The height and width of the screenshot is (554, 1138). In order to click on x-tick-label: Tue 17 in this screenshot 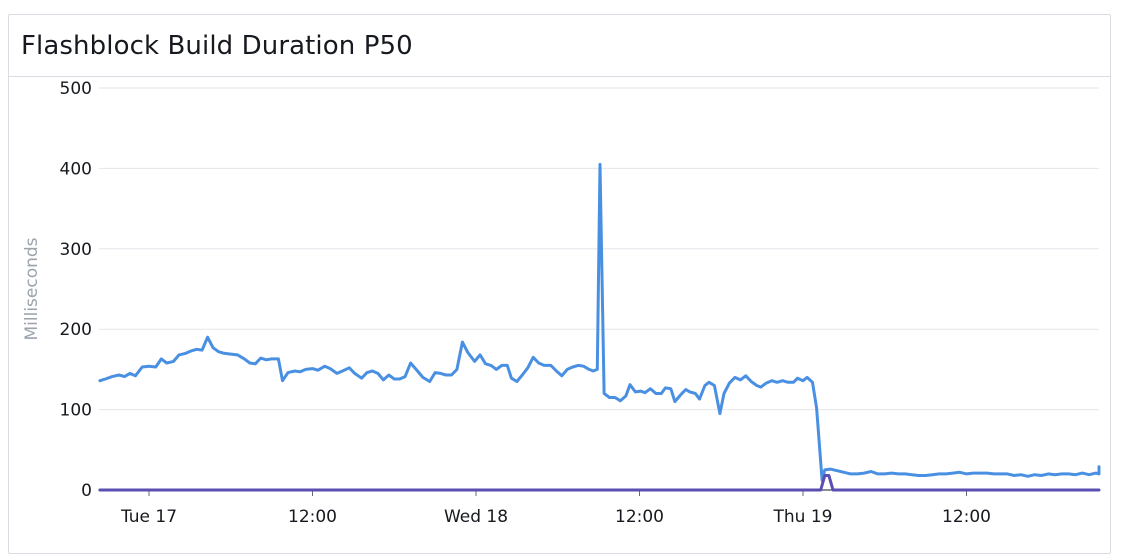, I will do `click(148, 517)`.